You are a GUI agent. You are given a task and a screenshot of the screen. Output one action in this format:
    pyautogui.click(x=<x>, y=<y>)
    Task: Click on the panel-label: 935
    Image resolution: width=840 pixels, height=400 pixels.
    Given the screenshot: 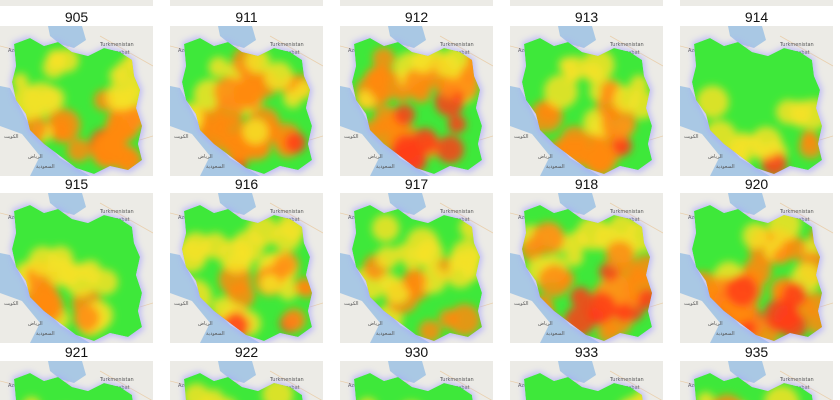 What is the action you would take?
    pyautogui.click(x=756, y=352)
    